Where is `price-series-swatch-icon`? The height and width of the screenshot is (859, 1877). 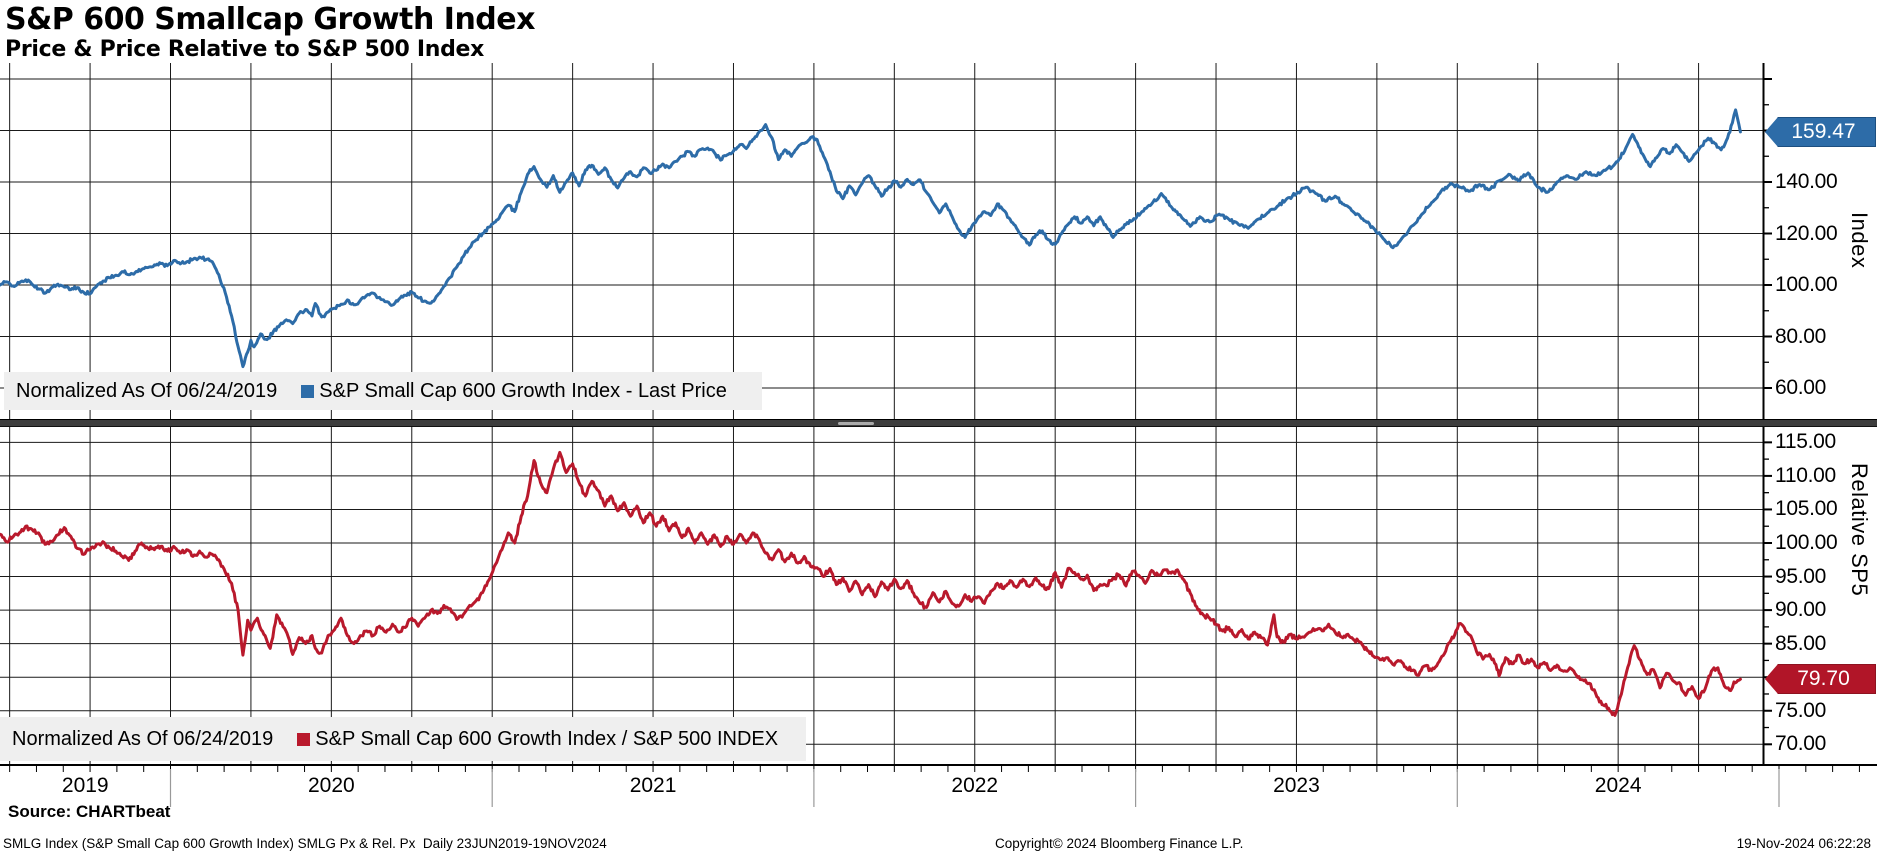
price-series-swatch-icon is located at coordinates (308, 391).